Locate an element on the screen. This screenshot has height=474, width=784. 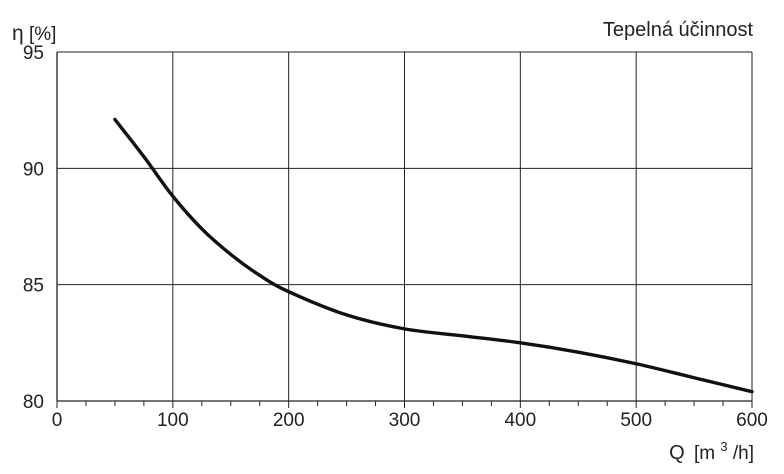
x-tick-label: 300 is located at coordinates (405, 420).